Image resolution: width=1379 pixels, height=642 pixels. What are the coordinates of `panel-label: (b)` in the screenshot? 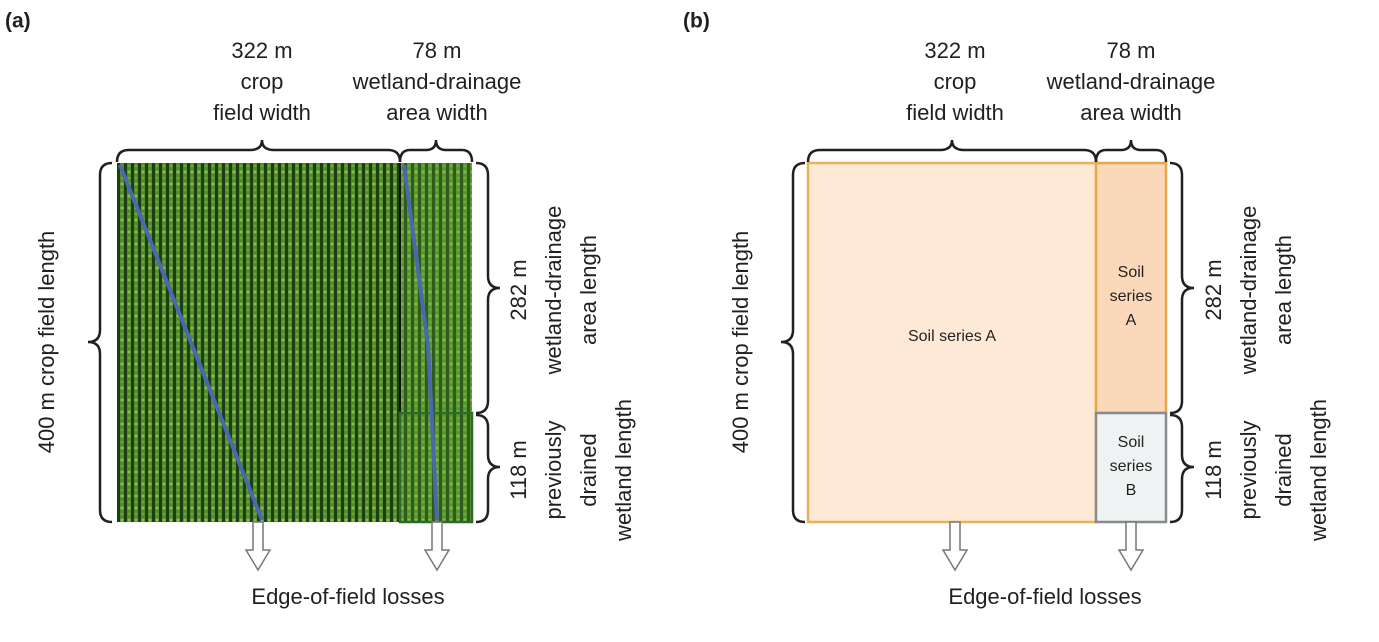 It's located at (696, 21).